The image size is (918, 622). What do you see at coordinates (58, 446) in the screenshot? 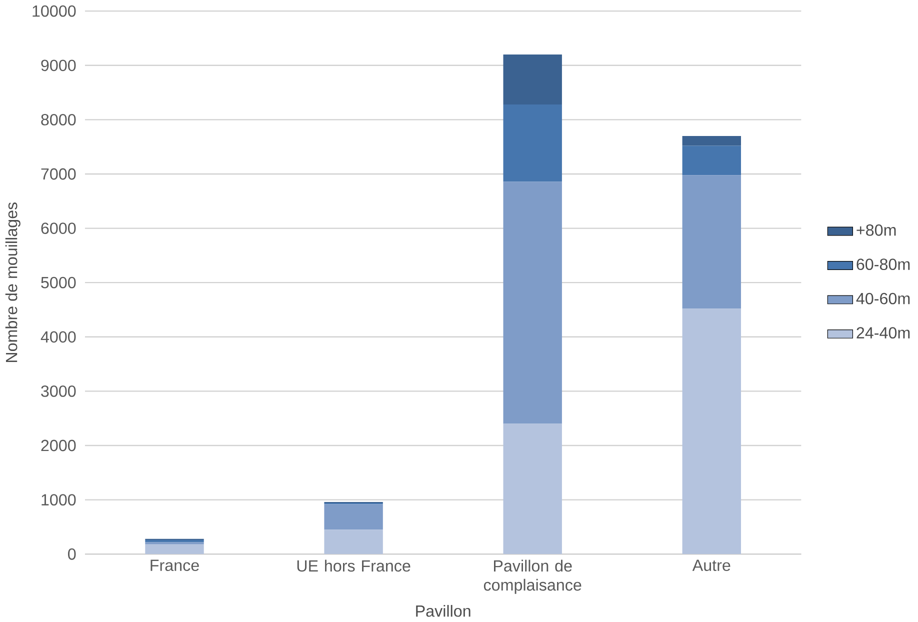
I see `y-tick-label: 2000` at bounding box center [58, 446].